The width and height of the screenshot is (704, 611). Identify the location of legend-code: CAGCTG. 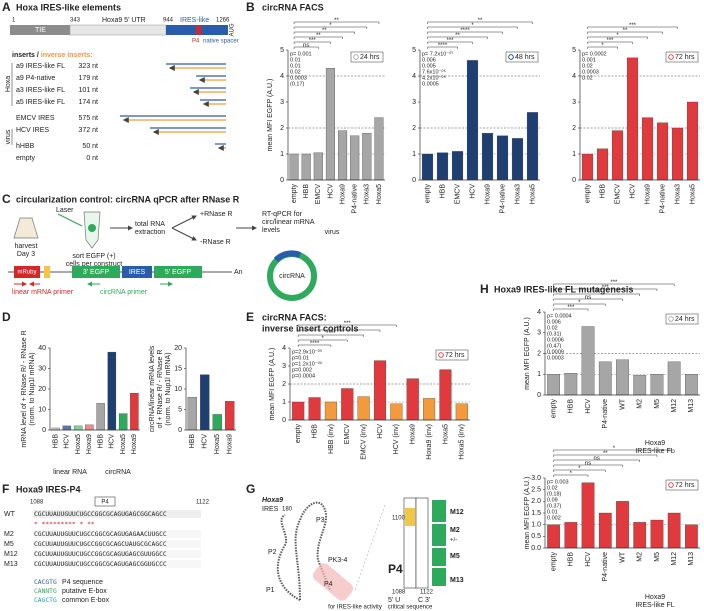
(45, 600).